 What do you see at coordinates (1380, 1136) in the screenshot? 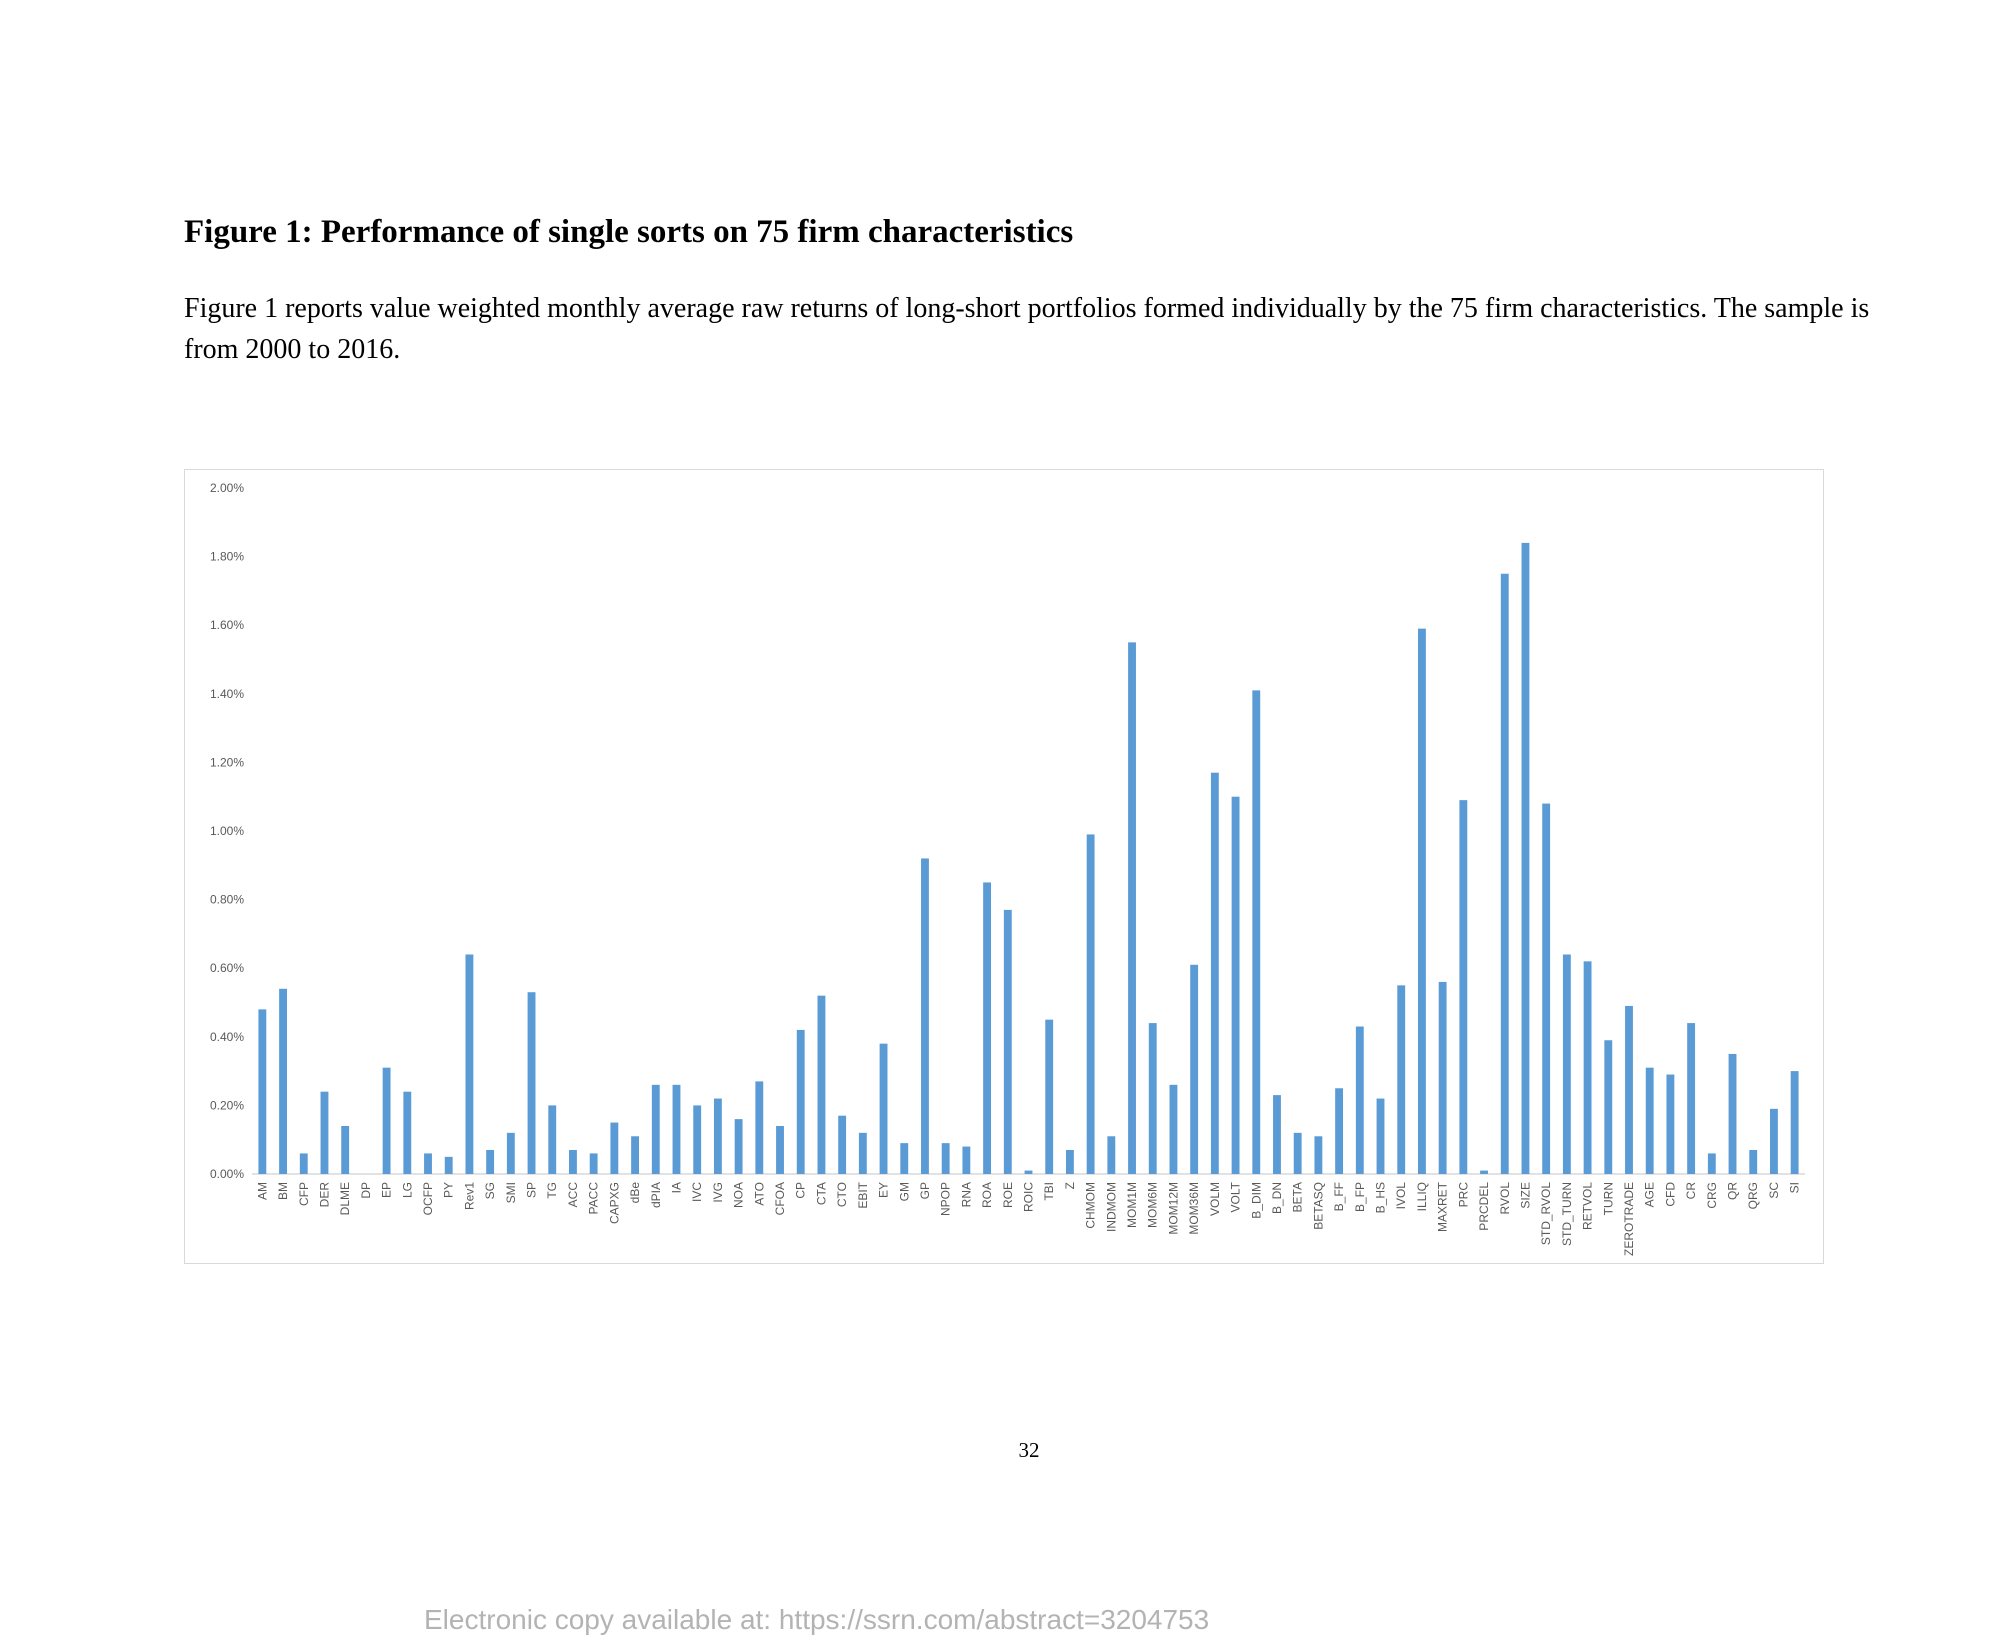
I see `bar-b_hs` at bounding box center [1380, 1136].